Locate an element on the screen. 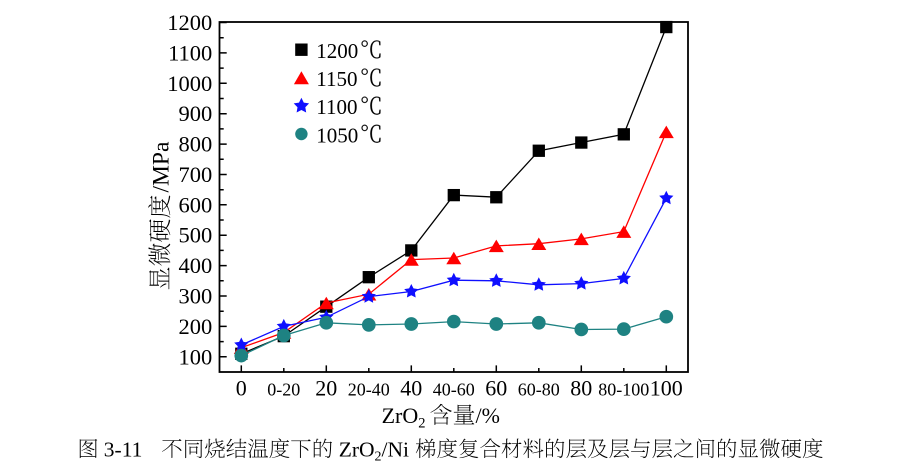 The image size is (902, 470). svg-text: 0 is located at coordinates (241, 388).